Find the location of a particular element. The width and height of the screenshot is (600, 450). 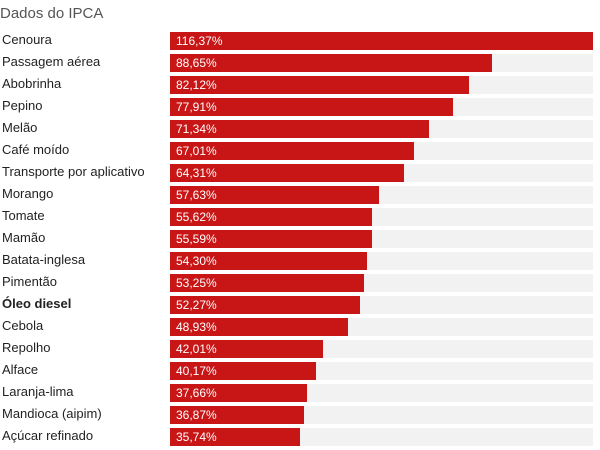

bar-row: Batata-inglesa 54,30% is located at coordinates (300, 261).